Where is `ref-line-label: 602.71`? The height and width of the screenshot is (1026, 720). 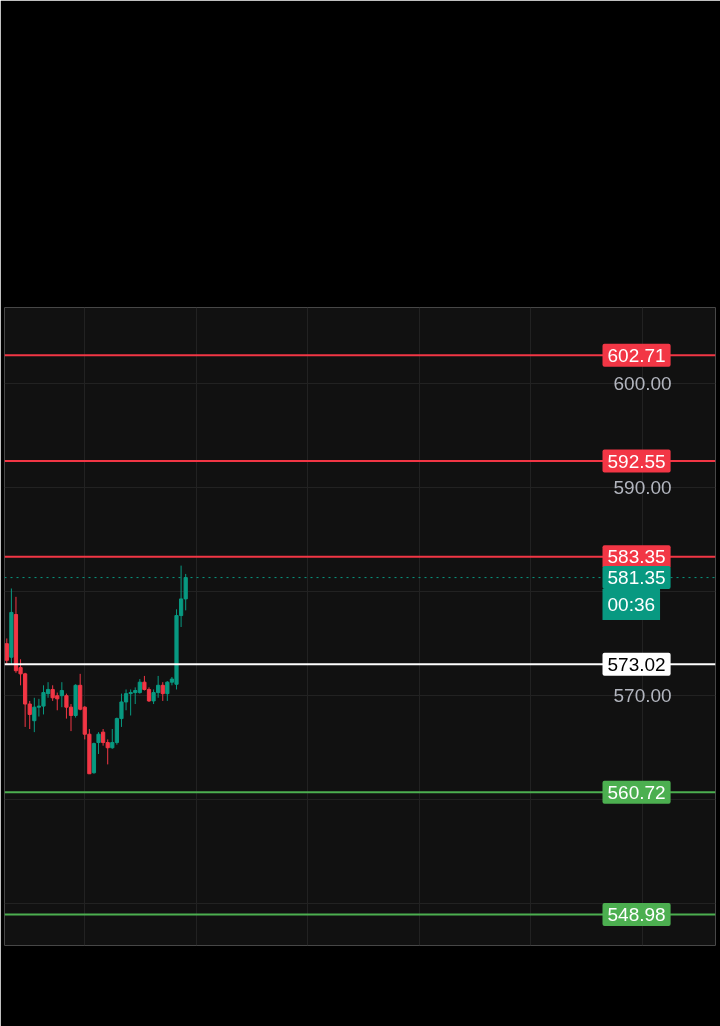
ref-line-label: 602.71 is located at coordinates (636, 355).